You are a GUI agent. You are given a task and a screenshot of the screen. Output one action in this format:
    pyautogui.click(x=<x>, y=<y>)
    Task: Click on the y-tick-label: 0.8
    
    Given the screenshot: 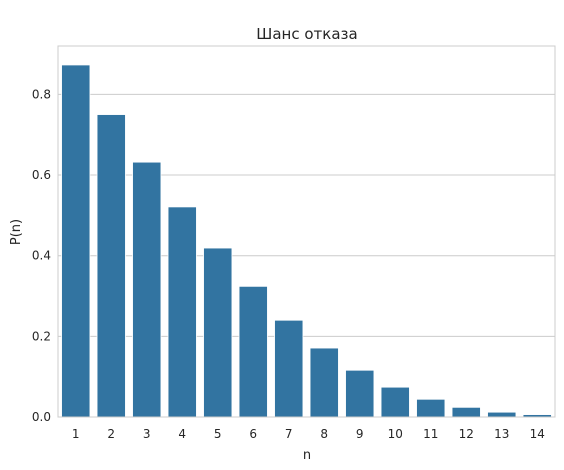 What is the action you would take?
    pyautogui.click(x=41, y=94)
    